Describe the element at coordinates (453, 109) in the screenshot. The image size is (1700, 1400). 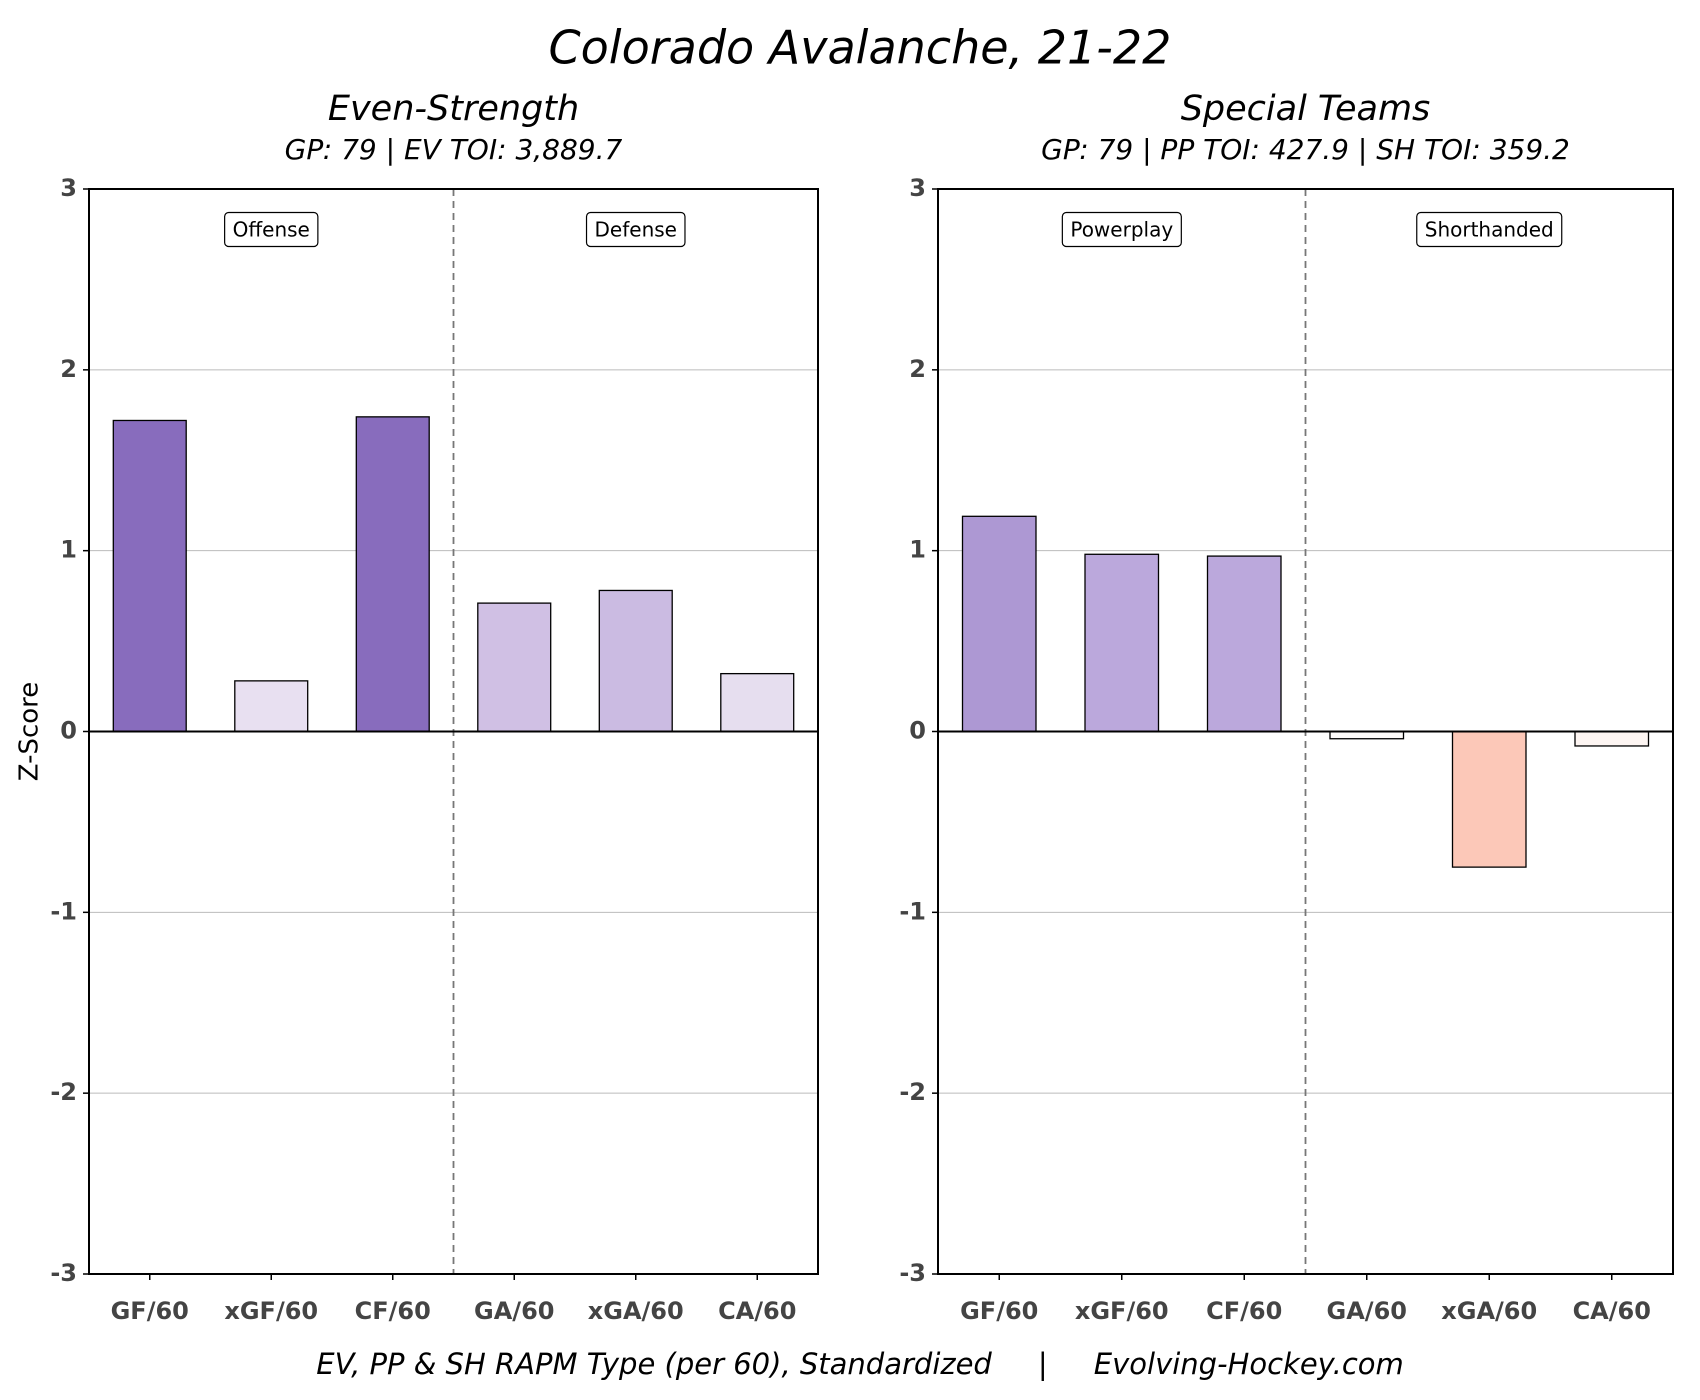
I see `subplot-title: Even-Strength` at that location.